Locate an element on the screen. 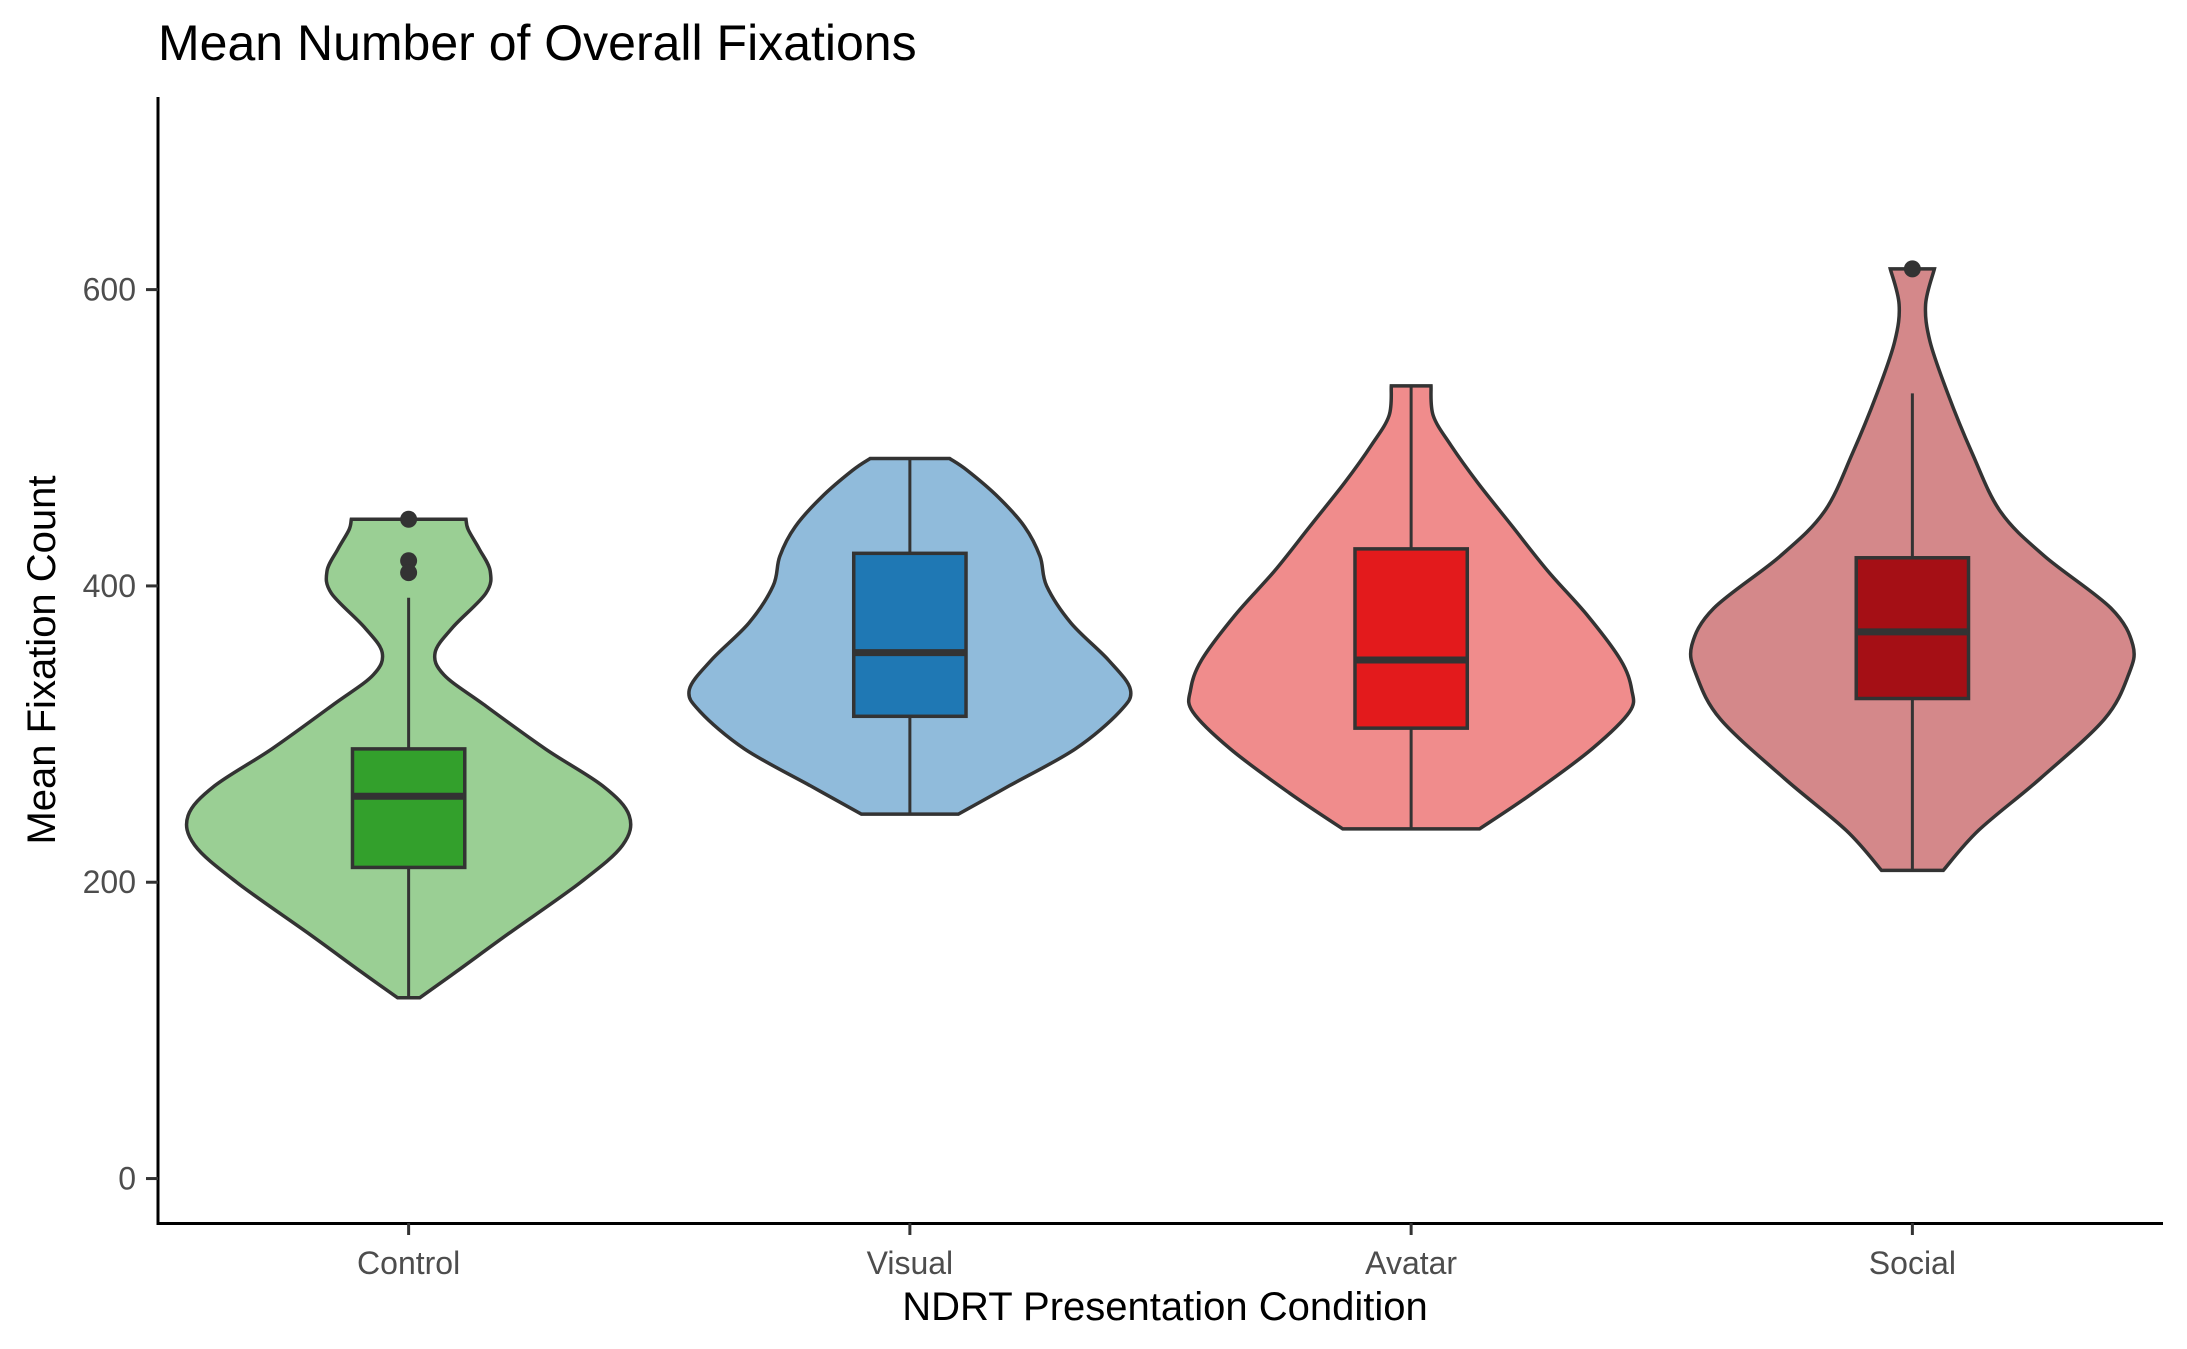  x-axis-title: NDRT Presentation Condition is located at coordinates (1164, 1307).